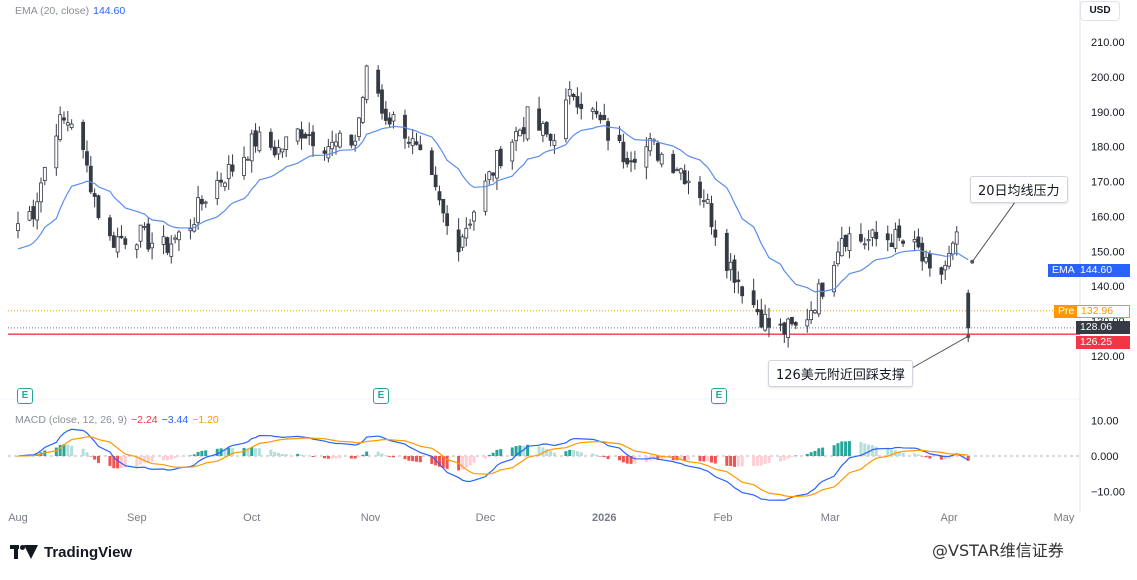 Image resolution: width=1137 pixels, height=580 pixels. I want to click on ema-price-tag: EMA, so click(1063, 270).